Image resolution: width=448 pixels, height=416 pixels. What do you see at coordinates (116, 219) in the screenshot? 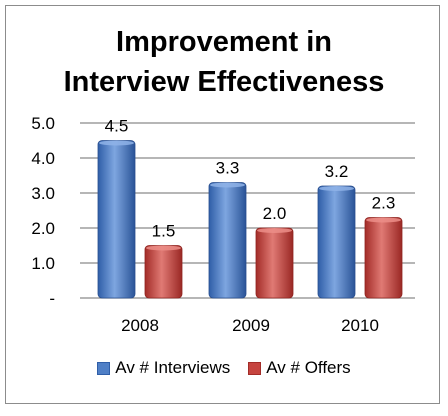
I see `bar-interviews-2008` at bounding box center [116, 219].